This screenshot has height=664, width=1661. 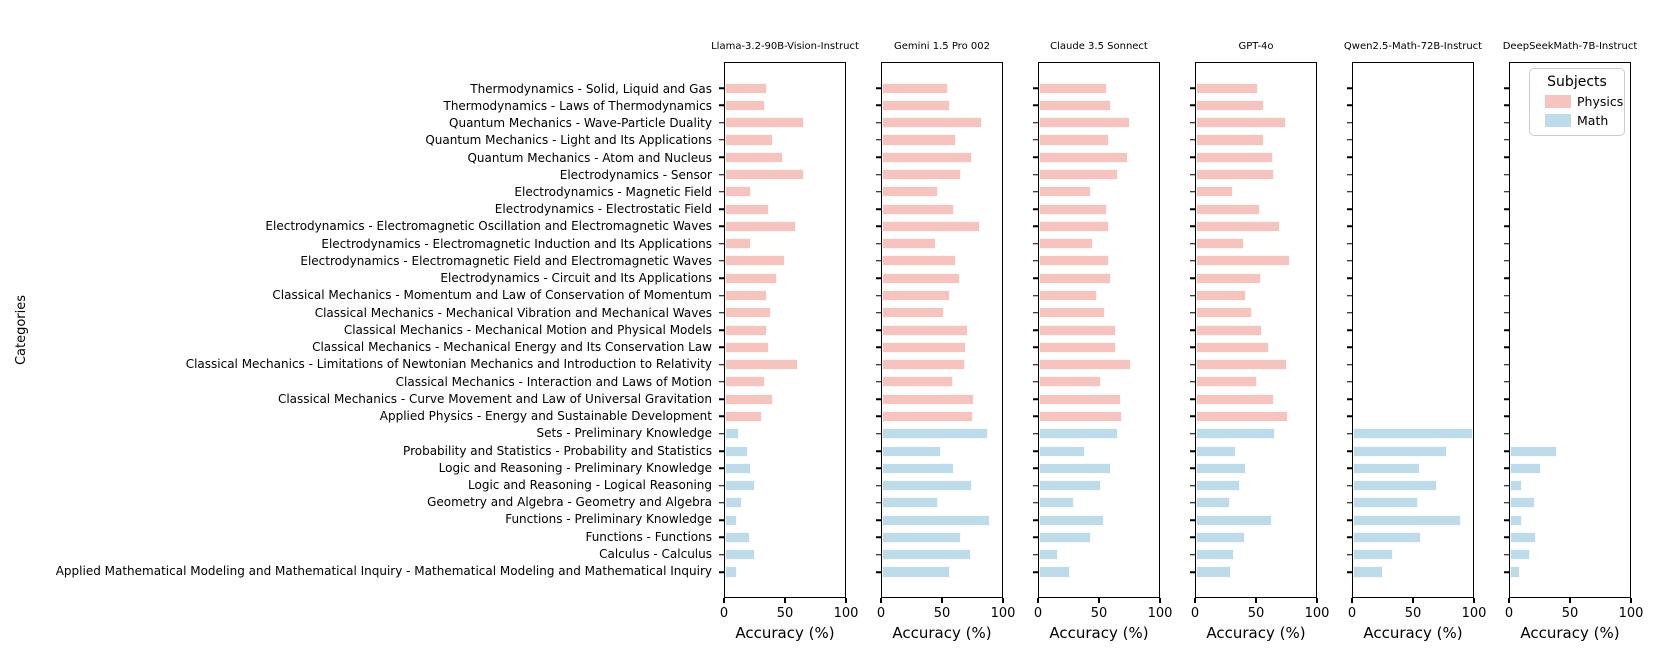 What do you see at coordinates (356, 191) in the screenshot?
I see `category-row: Electrodynamics - Magnetic Field` at bounding box center [356, 191].